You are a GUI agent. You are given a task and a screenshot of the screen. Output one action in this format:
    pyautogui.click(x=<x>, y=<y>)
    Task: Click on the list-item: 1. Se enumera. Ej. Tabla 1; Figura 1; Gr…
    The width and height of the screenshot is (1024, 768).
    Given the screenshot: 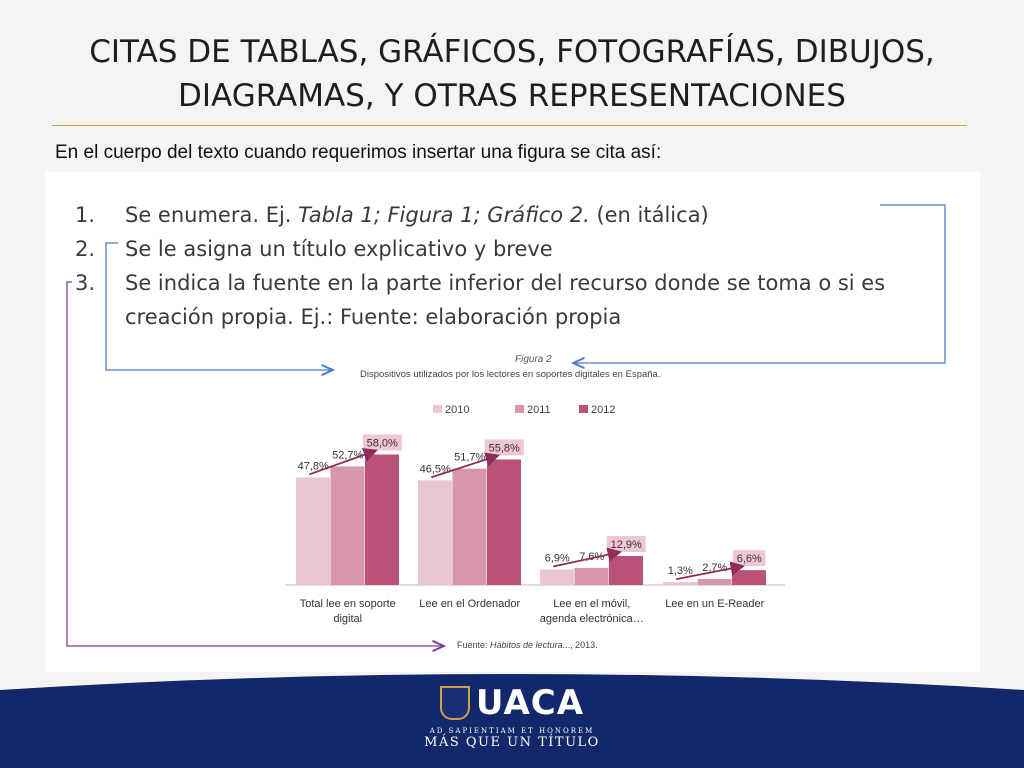 What is the action you would take?
    pyautogui.click(x=510, y=215)
    